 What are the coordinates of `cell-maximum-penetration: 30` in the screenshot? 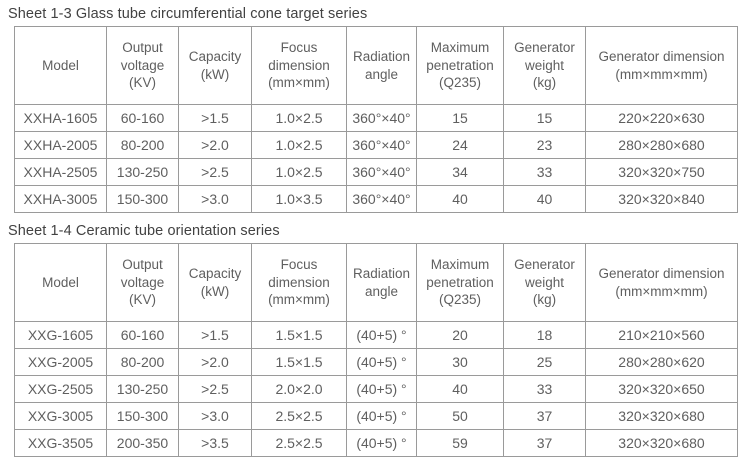 It's located at (460, 362).